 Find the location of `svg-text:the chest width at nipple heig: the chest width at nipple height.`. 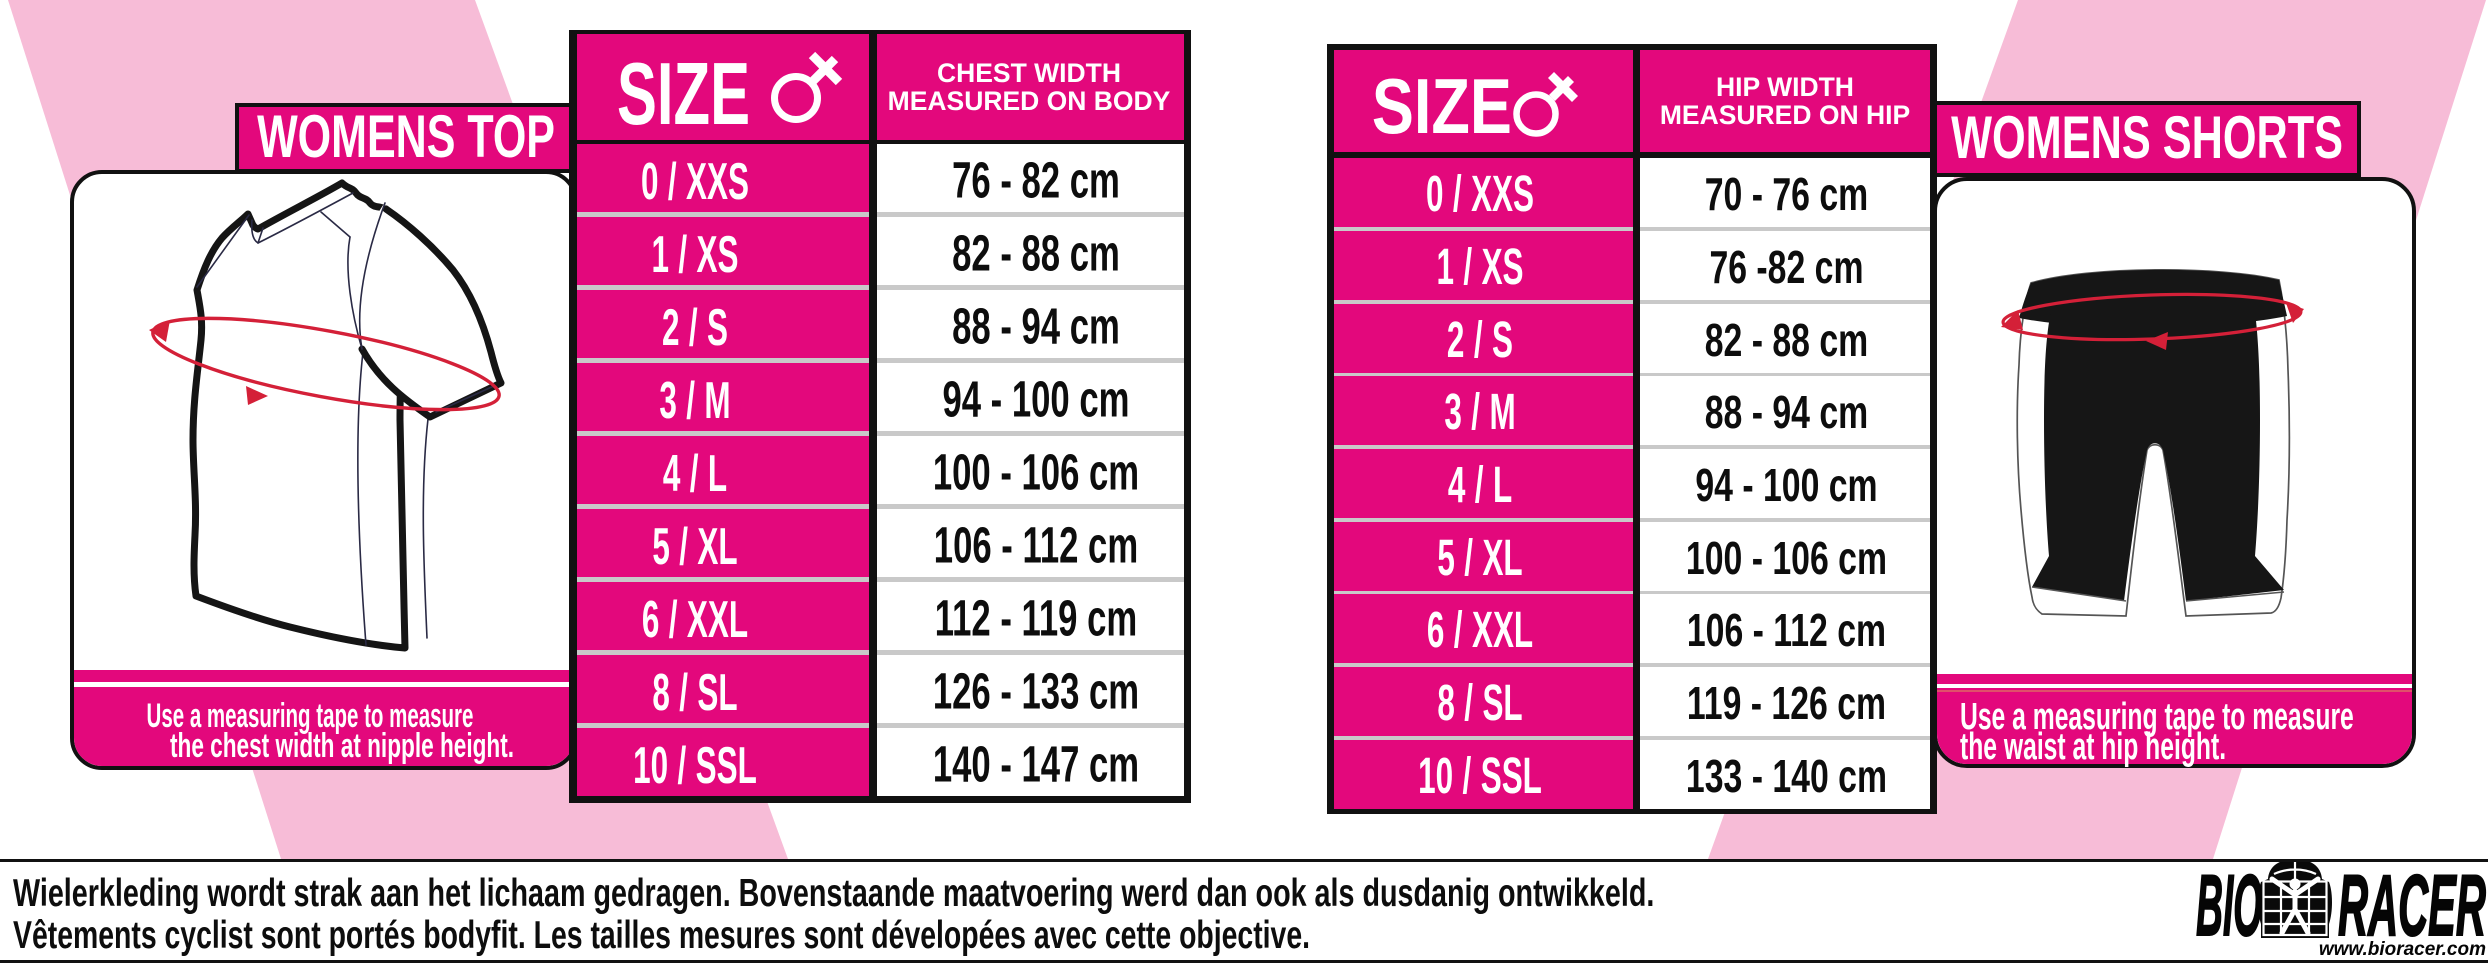

svg-text:the chest width at nipple heig: the chest width at nipple height. is located at coordinates (342, 747).